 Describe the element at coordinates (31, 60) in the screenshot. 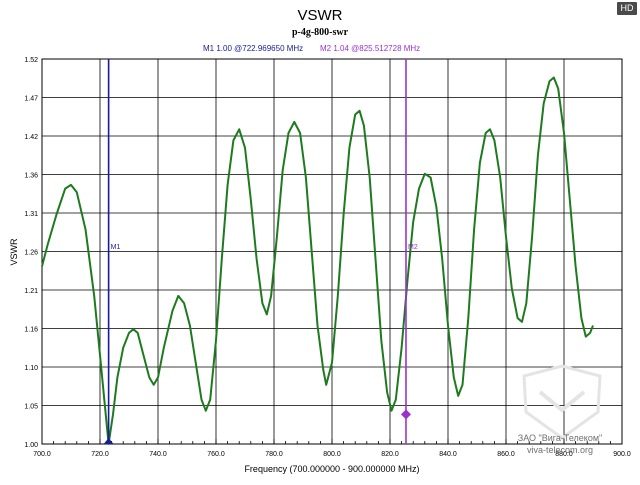

I see `y-tick-label: 1.52` at that location.